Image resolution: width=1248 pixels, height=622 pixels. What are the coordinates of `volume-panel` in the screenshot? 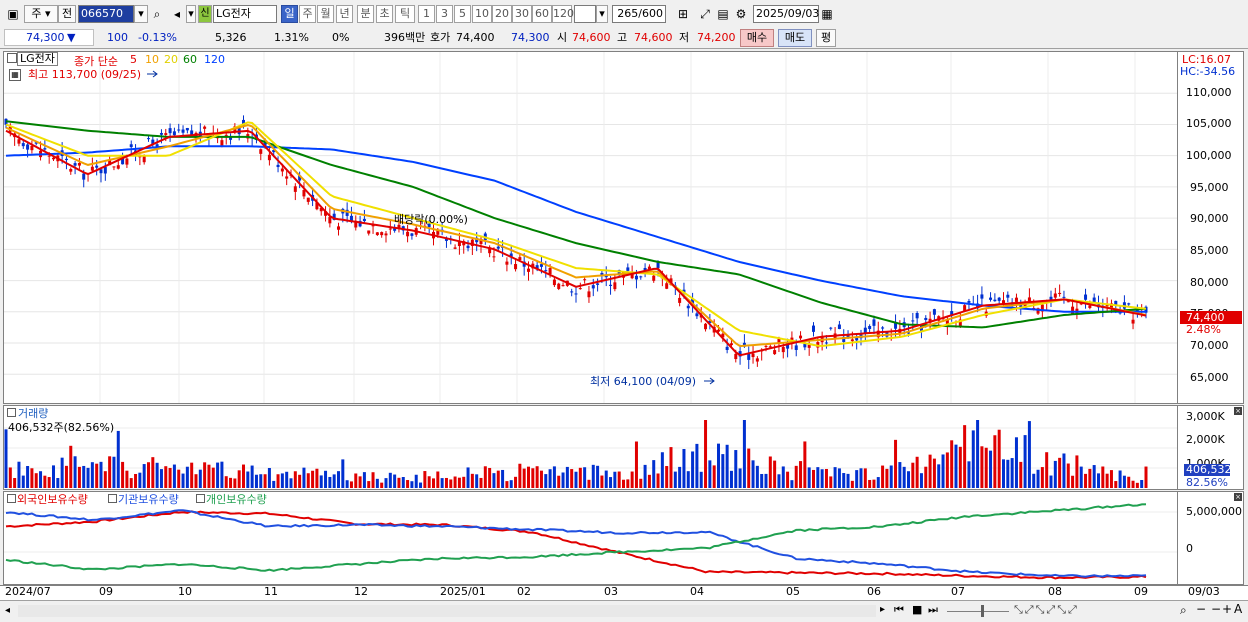 It's located at (590, 447).